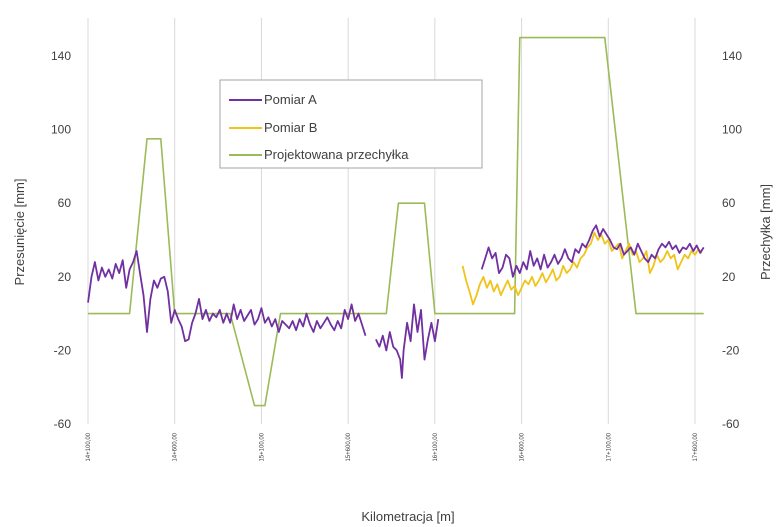  Describe the element at coordinates (523, 446) in the screenshot. I see `x-tick-label: 16+600,00` at that location.